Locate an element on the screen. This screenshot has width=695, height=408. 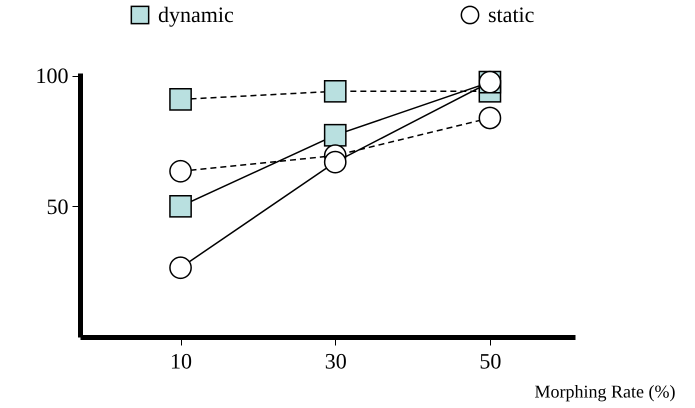
legend-label: static is located at coordinates (511, 14).